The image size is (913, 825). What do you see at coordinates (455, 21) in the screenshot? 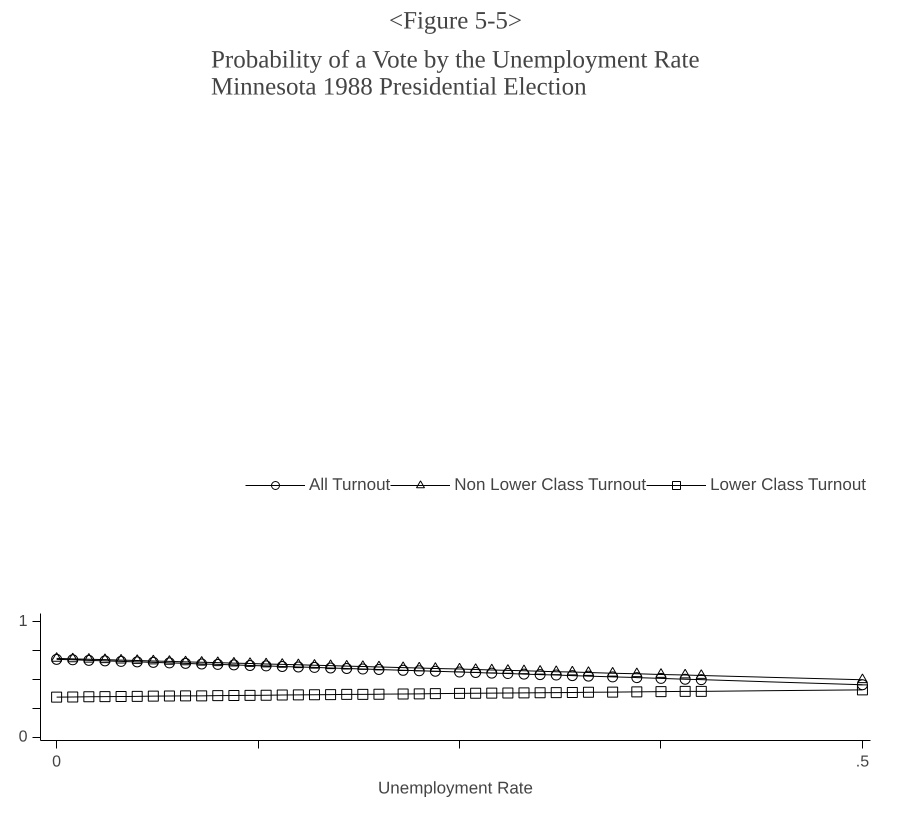
I see `chart-title: <Figure 5-5>` at bounding box center [455, 21].